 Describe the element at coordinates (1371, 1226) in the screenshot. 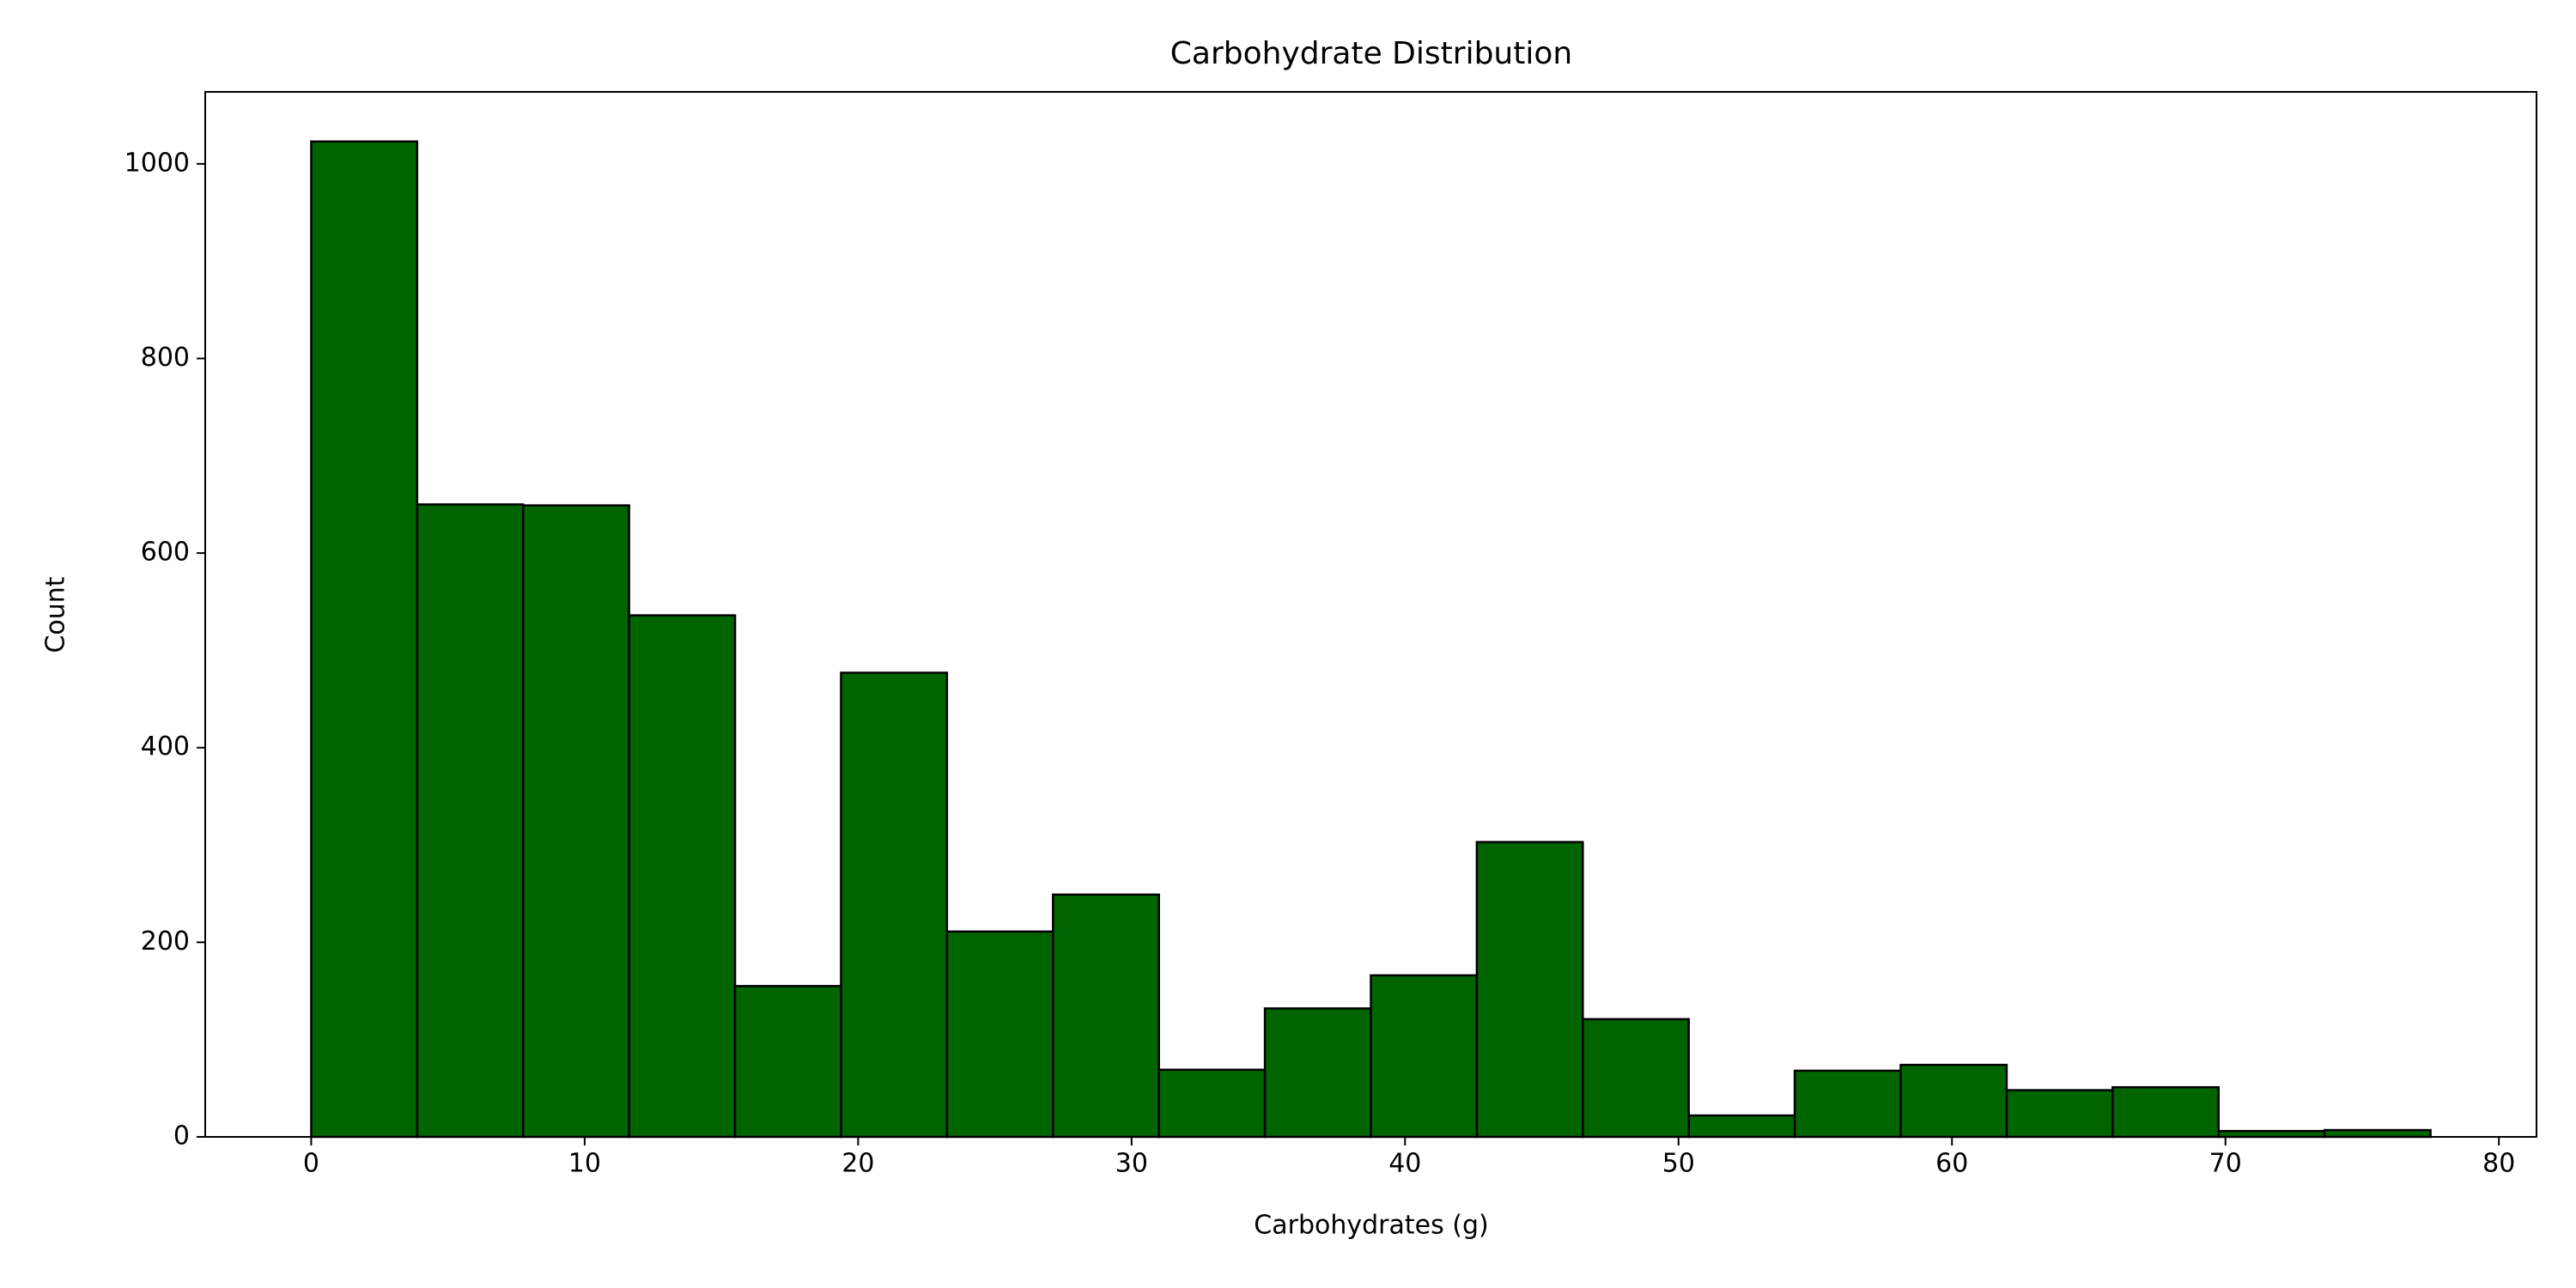

I see `x-axis-label: Carbohydrates (g)` at that location.